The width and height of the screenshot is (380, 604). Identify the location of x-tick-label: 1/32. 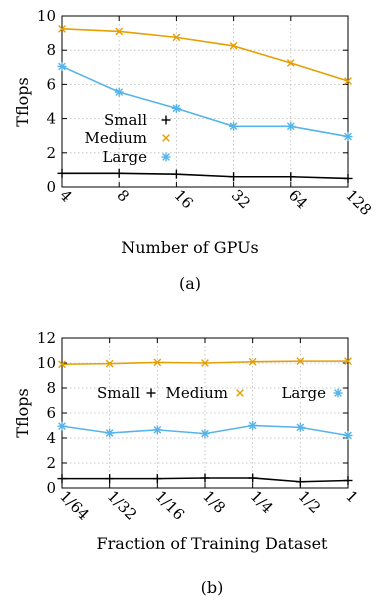
(122, 505).